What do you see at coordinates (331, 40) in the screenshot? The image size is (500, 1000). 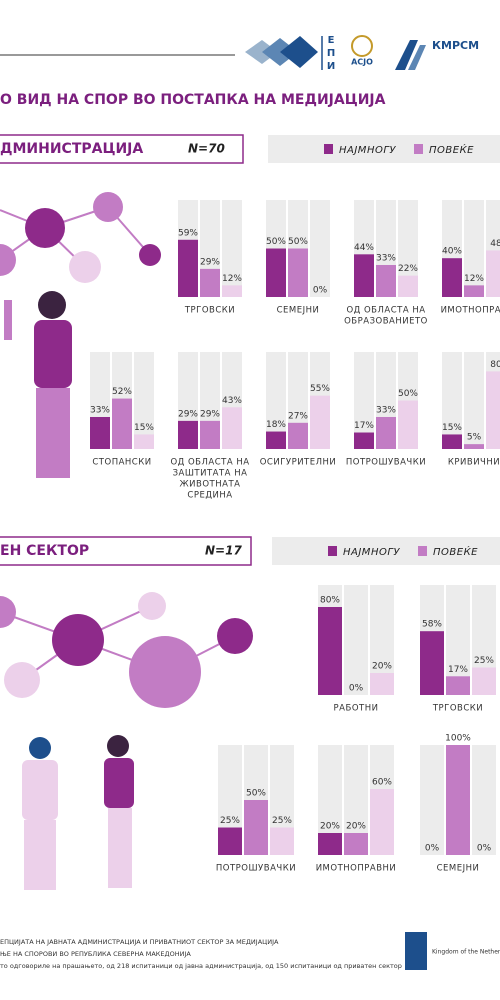 I see `logo-letter: Е` at bounding box center [331, 40].